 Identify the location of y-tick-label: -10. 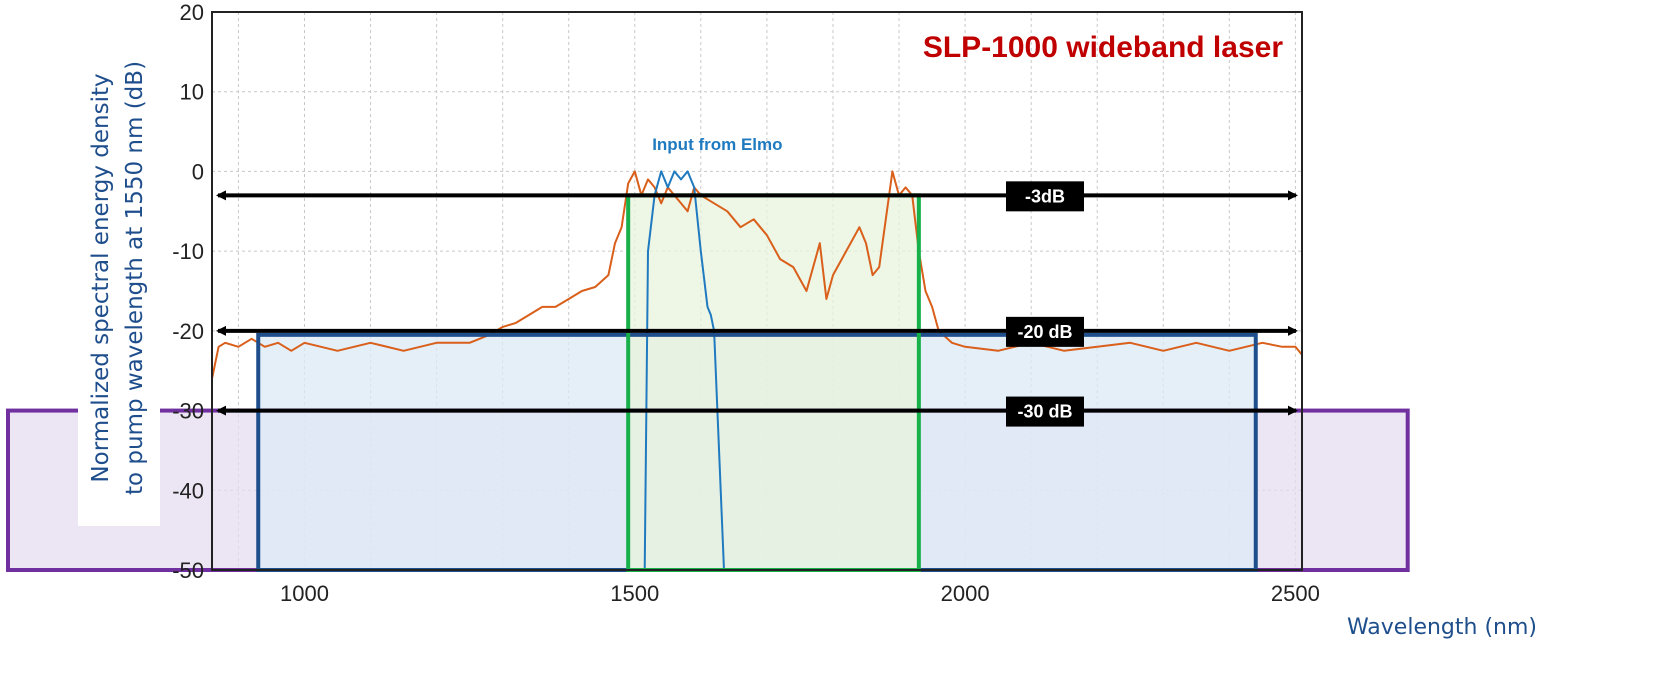
(188, 251).